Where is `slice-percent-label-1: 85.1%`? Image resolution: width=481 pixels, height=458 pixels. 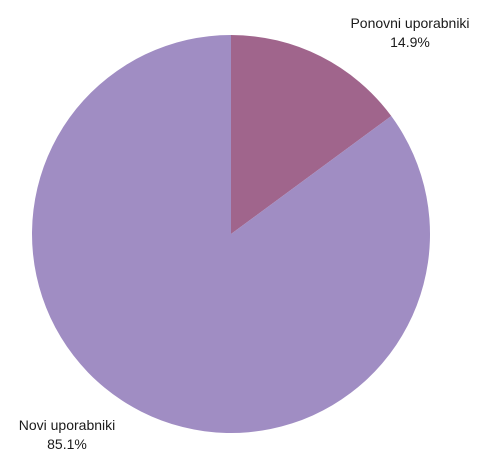
slice-percent-label-1: 85.1% is located at coordinates (67, 444).